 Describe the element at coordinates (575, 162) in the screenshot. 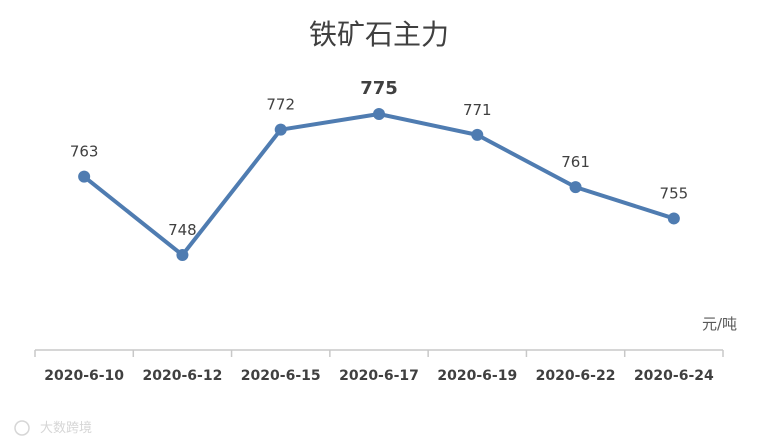

I see `data-label: 761` at that location.